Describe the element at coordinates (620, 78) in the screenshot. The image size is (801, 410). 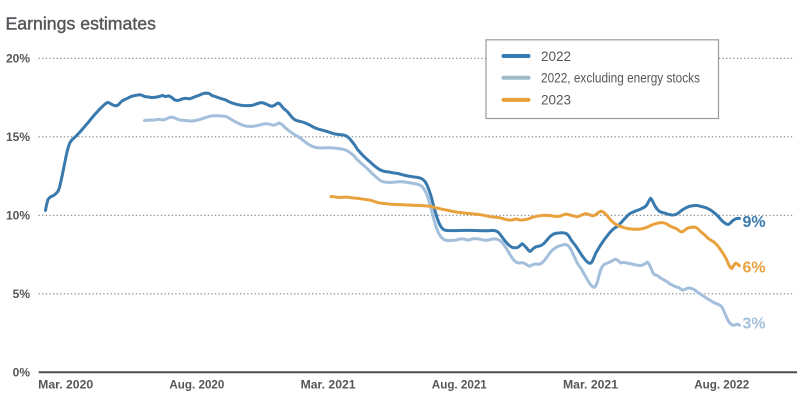
I see `svg-text: 2022, excluding energy stocks` at that location.